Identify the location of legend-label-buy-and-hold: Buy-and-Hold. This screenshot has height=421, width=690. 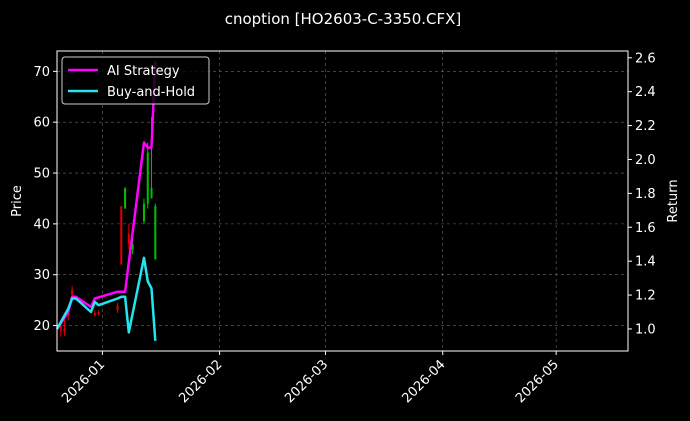
(151, 92).